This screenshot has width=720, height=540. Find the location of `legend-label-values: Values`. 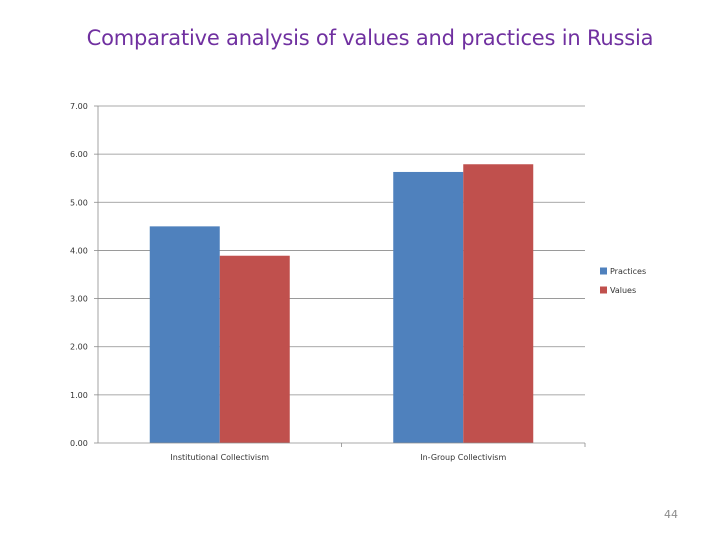

legend-label-values: Values is located at coordinates (623, 290).